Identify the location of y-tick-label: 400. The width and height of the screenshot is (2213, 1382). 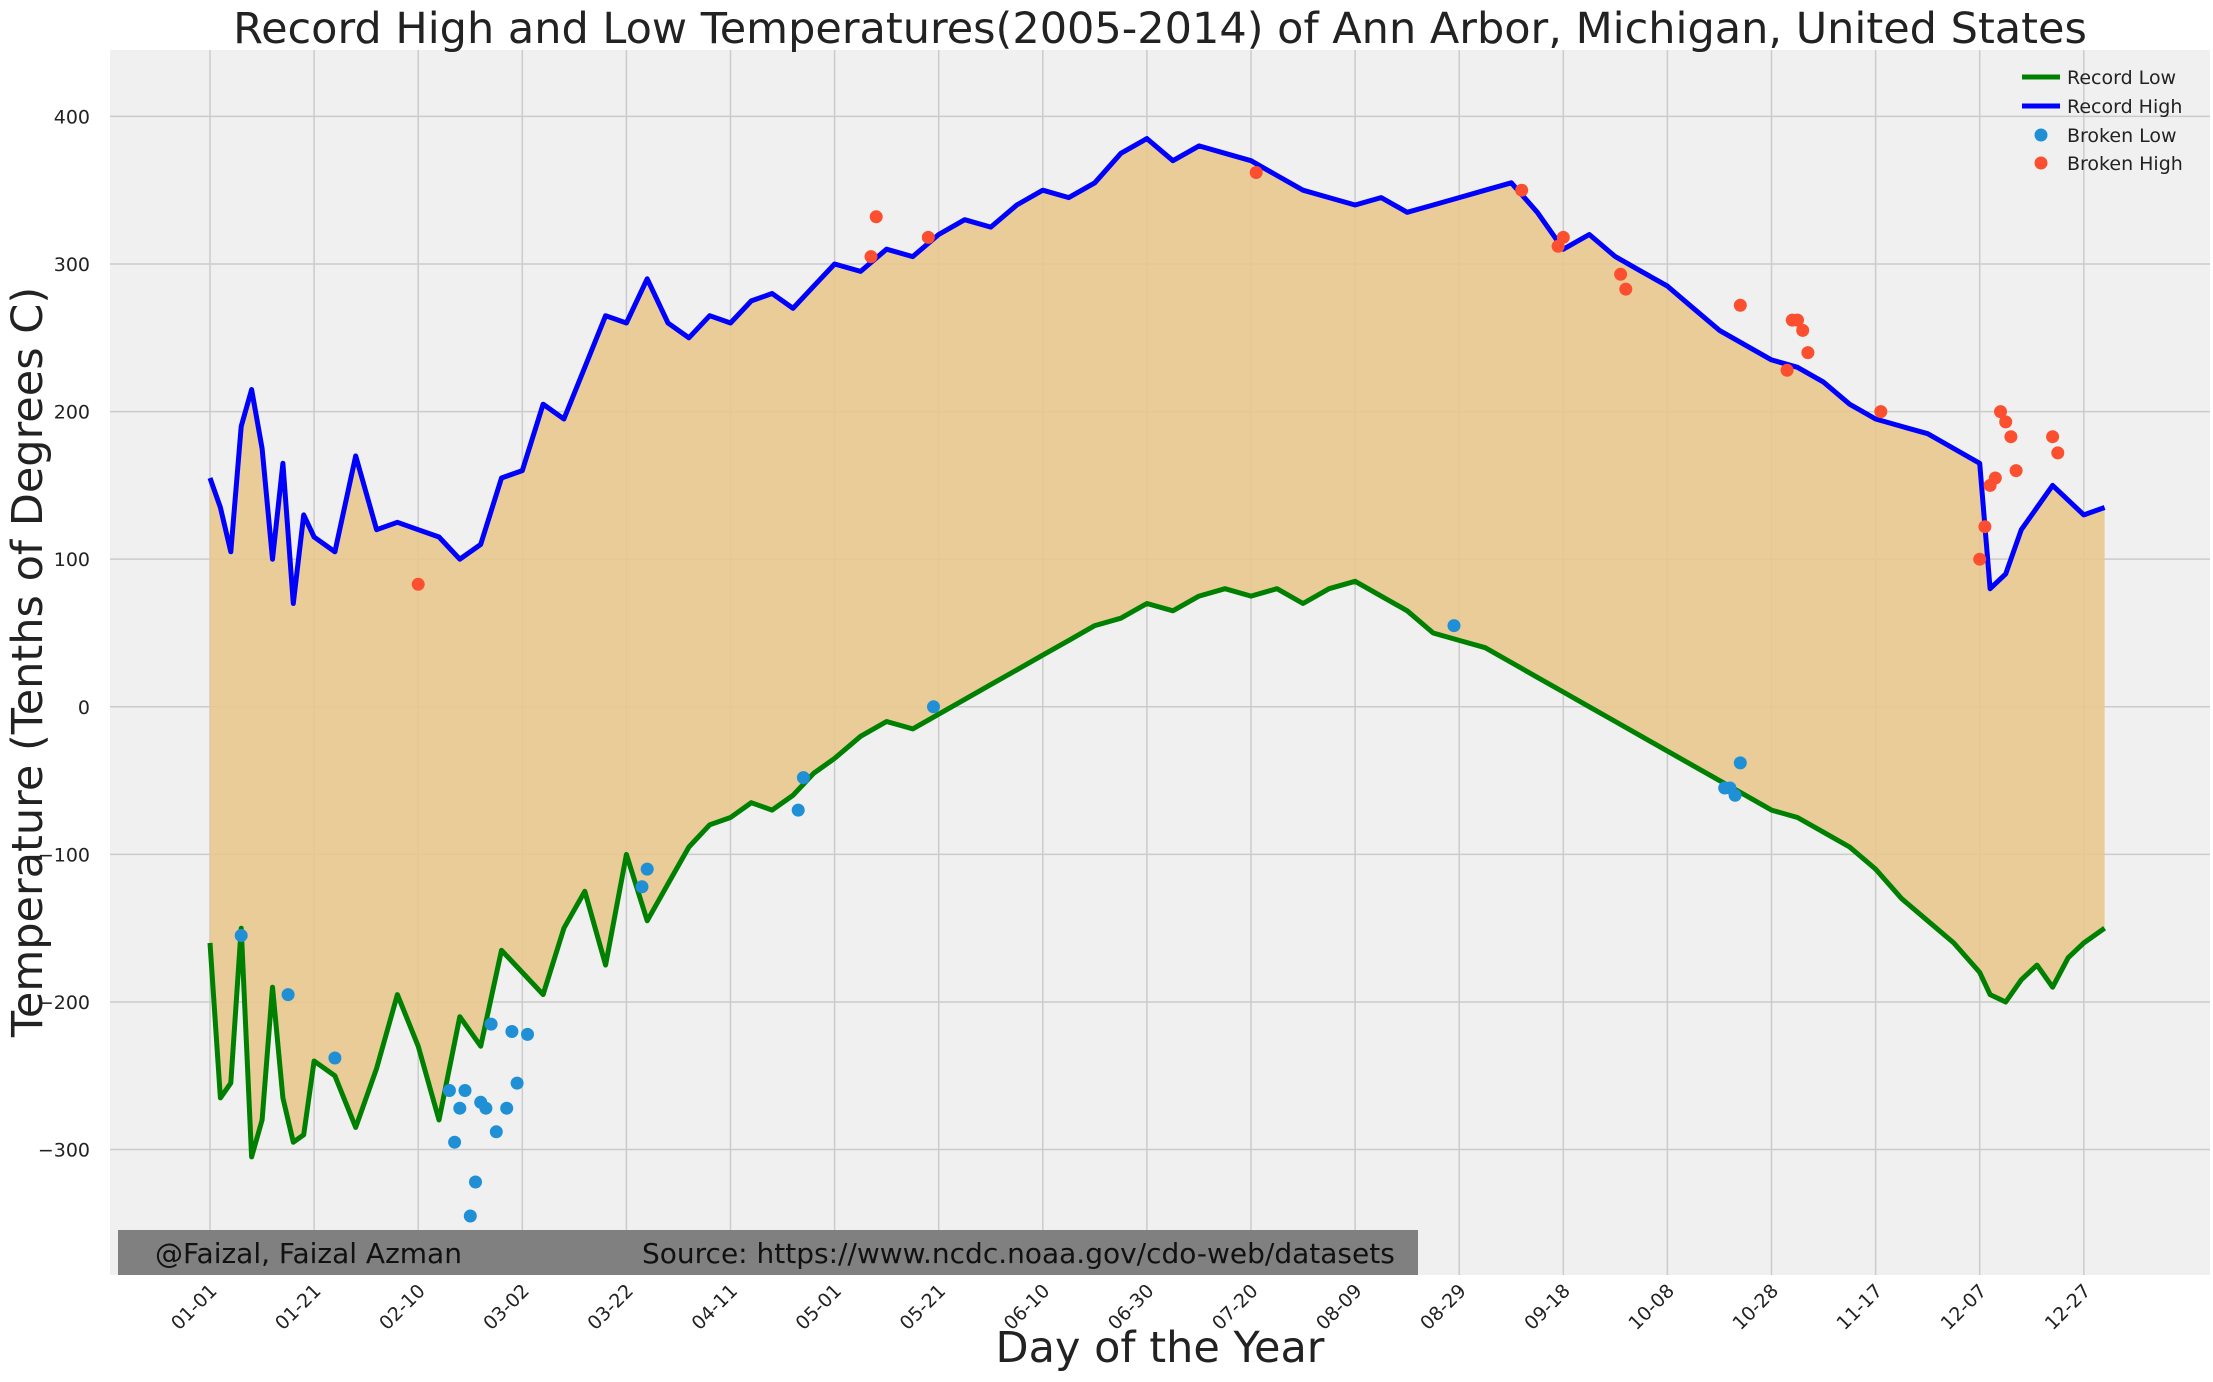
(72, 117).